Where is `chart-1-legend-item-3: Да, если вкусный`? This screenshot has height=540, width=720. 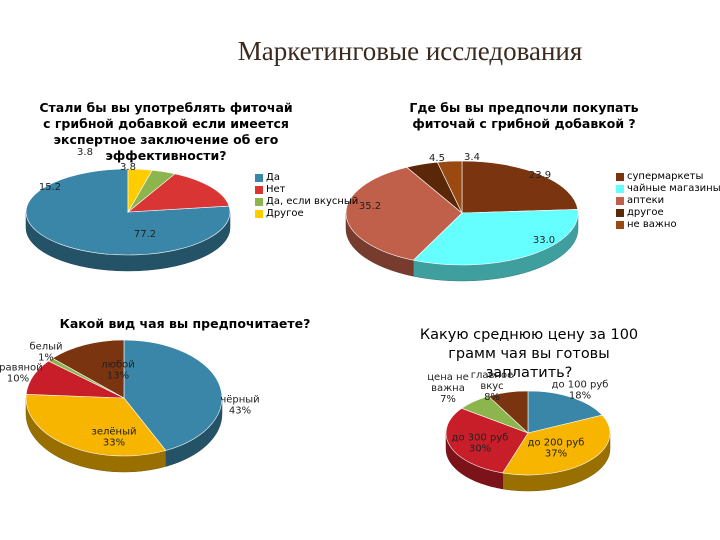 chart-1-legend-item-3: Да, если вкусный is located at coordinates (306, 202).